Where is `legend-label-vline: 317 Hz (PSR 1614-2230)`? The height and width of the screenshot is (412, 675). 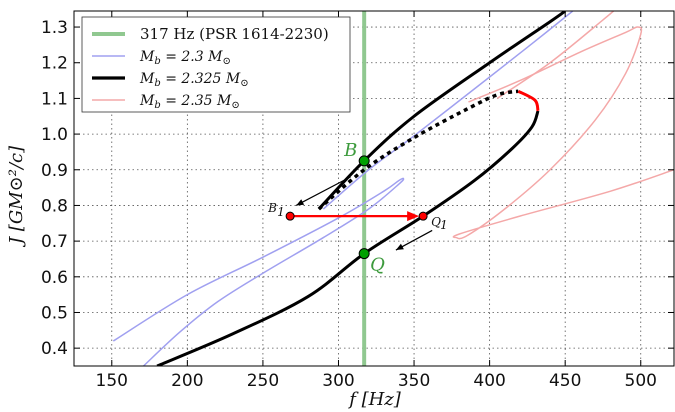
legend-label-vline: 317 Hz (PSR 1614-2230) is located at coordinates (234, 34).